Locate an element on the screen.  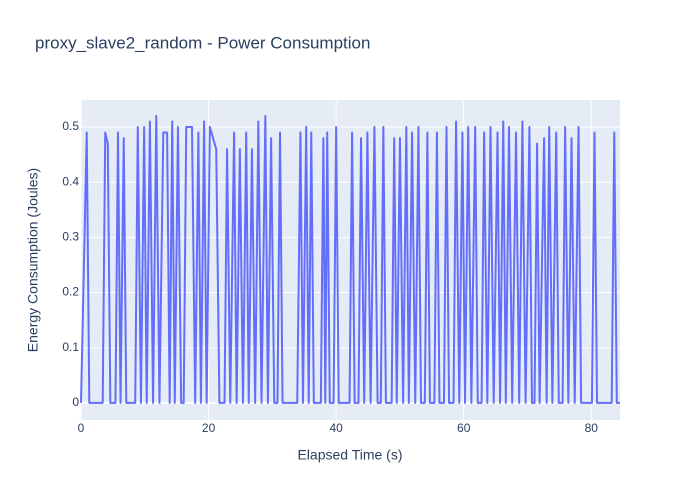
y-tick-label: 0.3 is located at coordinates (70, 237).